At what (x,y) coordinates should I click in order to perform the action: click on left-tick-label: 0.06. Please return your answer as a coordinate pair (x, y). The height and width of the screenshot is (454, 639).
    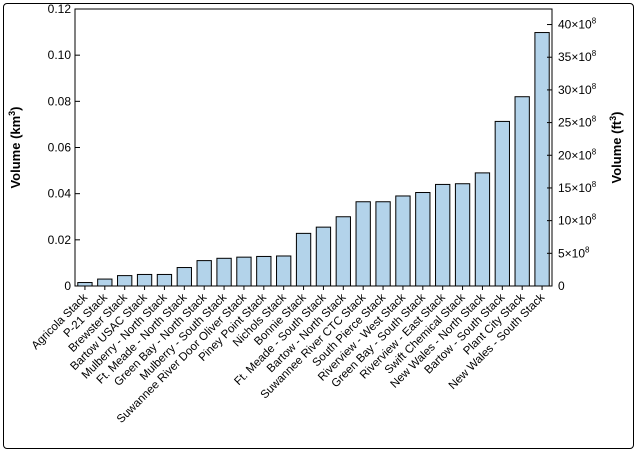
    Looking at the image, I should click on (60, 148).